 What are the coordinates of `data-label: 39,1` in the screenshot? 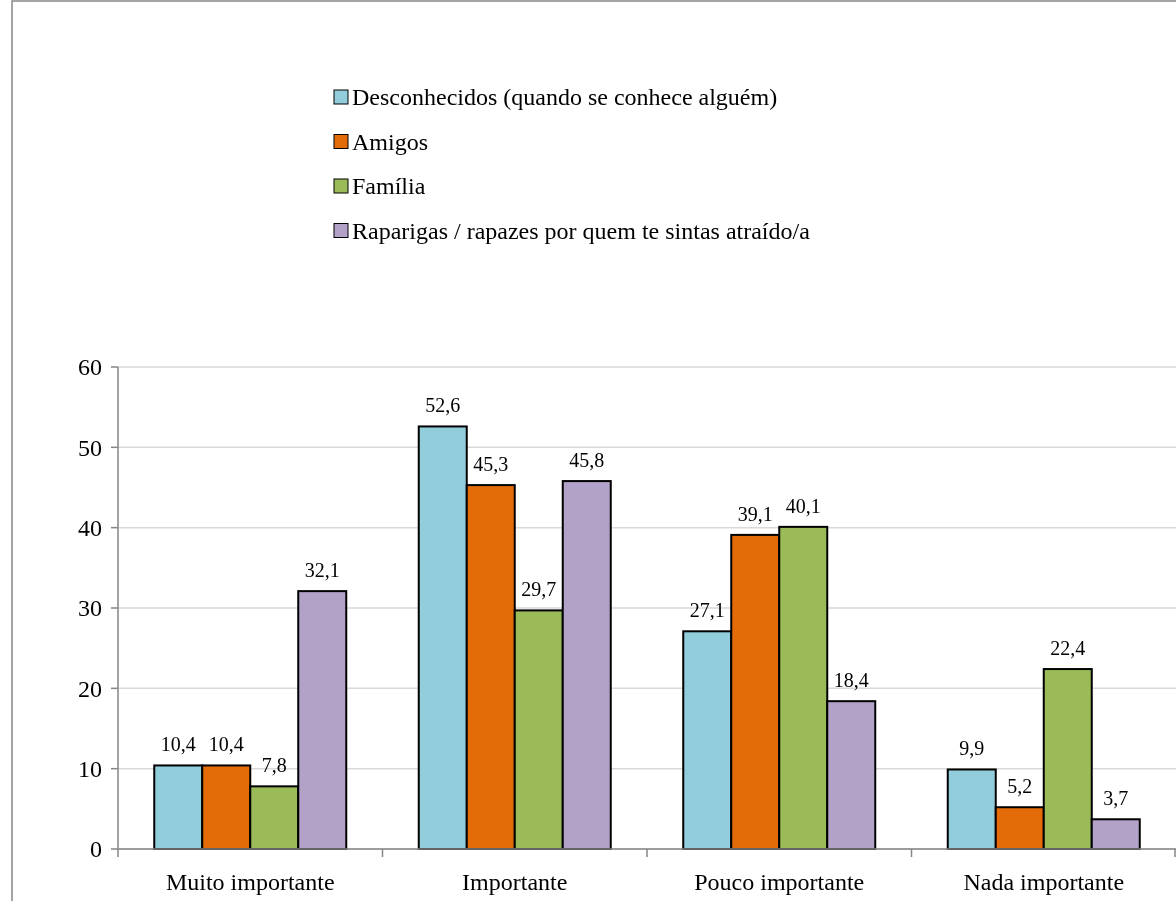 It's located at (755, 513).